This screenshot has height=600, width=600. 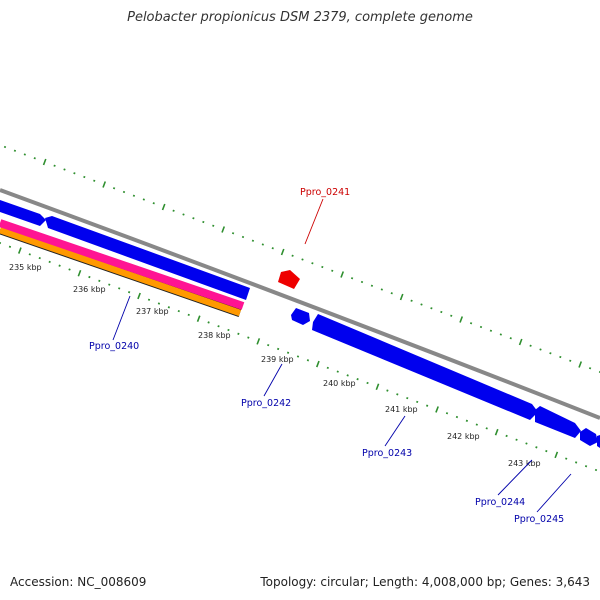 What do you see at coordinates (152, 311) in the screenshot?
I see `scale-label: 237 kbp` at bounding box center [152, 311].